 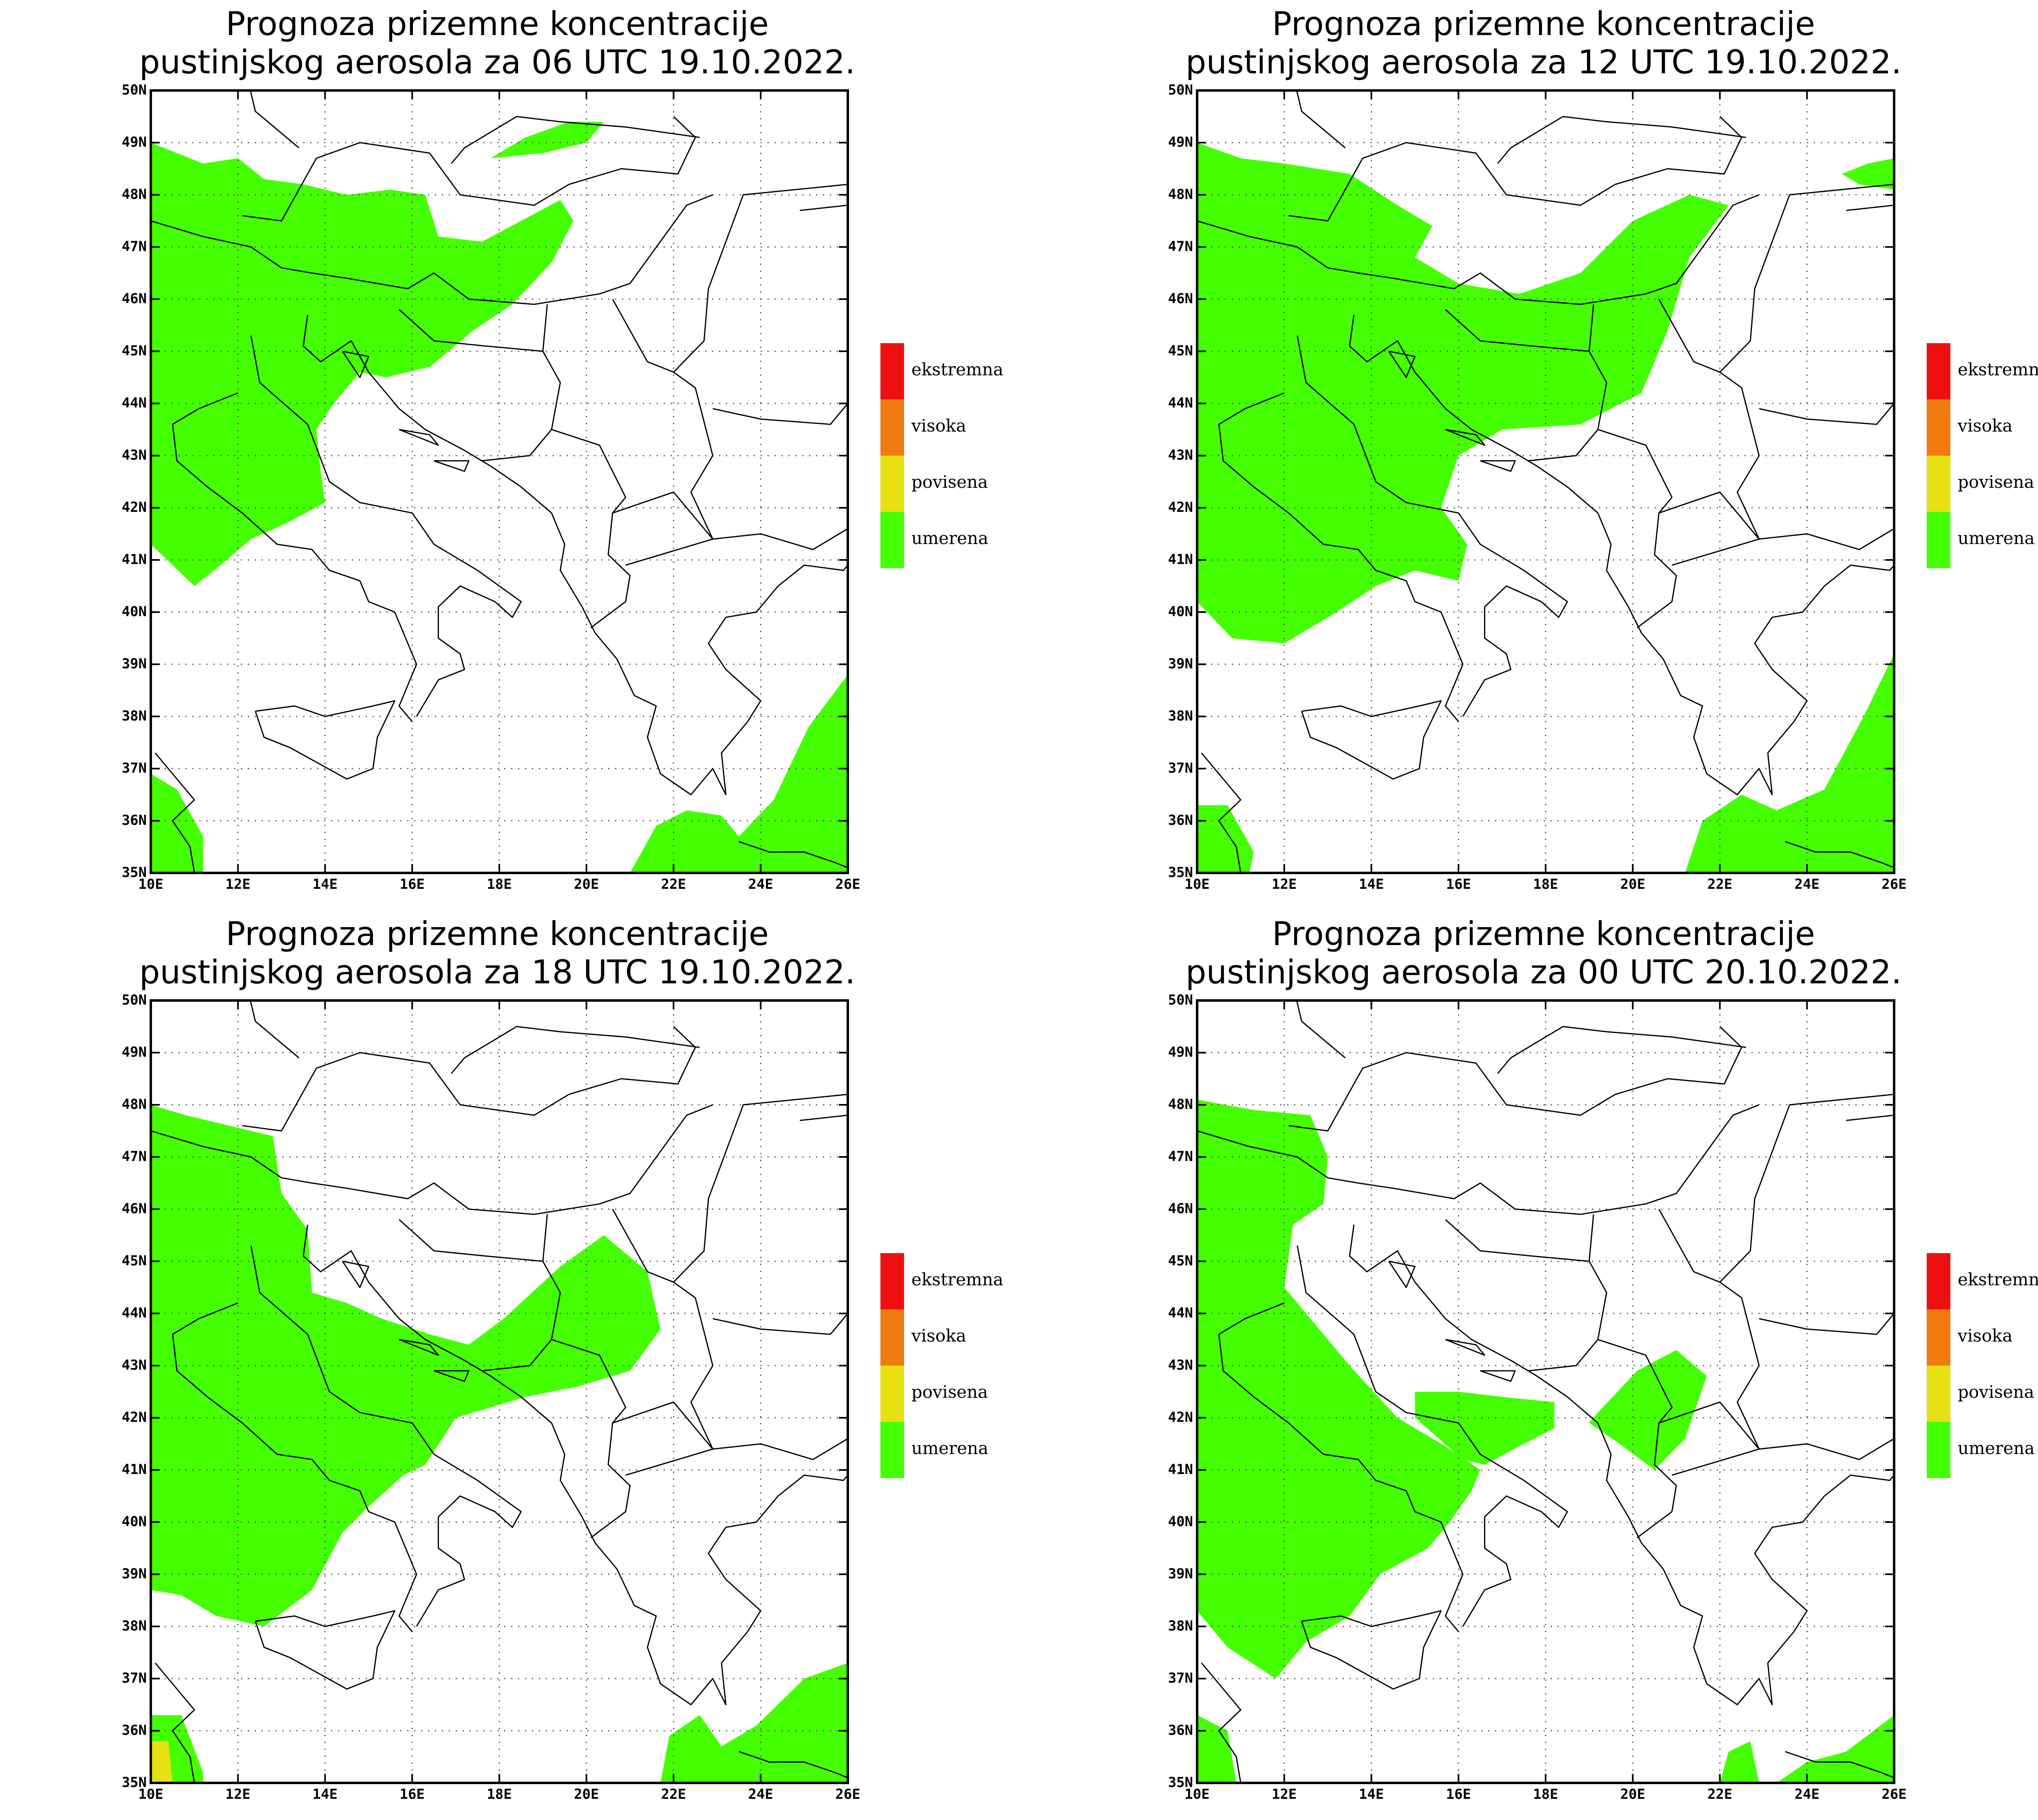 What do you see at coordinates (957, 369) in the screenshot?
I see `legend-label: ekstremna` at bounding box center [957, 369].